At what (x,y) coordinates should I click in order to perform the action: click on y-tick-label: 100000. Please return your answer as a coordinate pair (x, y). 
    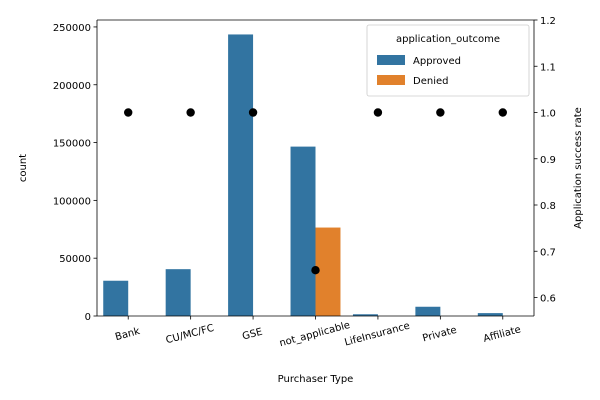
    Looking at the image, I should click on (72, 201).